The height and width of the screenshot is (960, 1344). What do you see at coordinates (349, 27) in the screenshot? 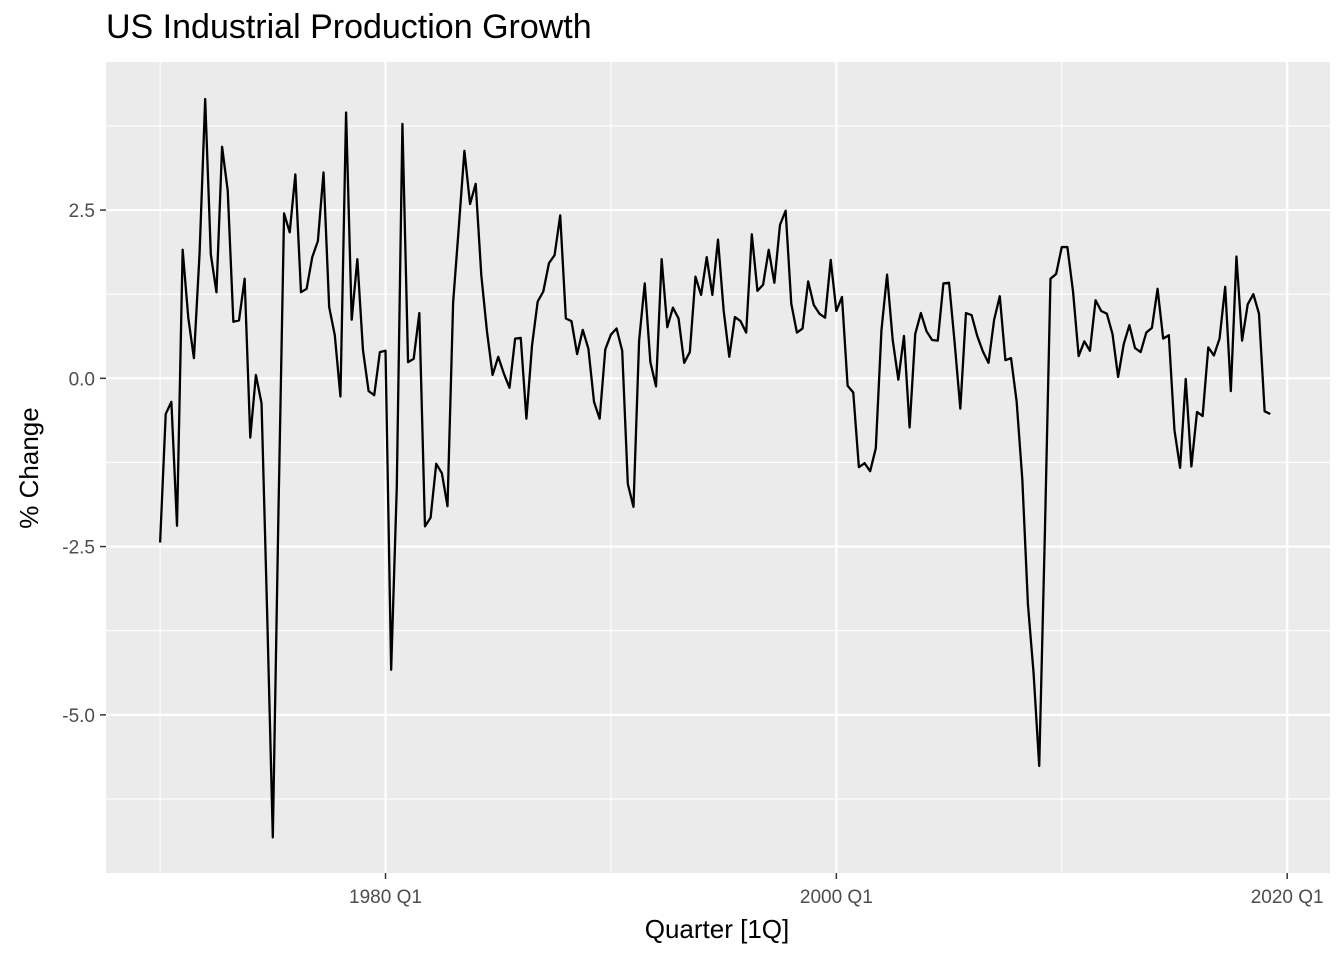
I see `chart-title: US Industrial Production Growth` at bounding box center [349, 27].